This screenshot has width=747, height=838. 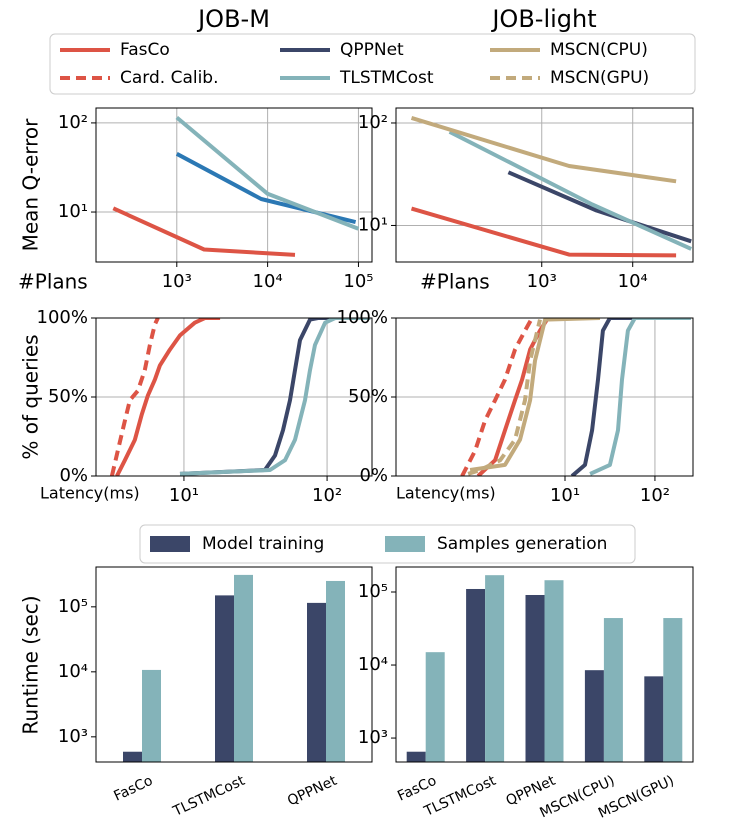 I want to click on x-tick-label: QPPNet, so click(x=312, y=791).